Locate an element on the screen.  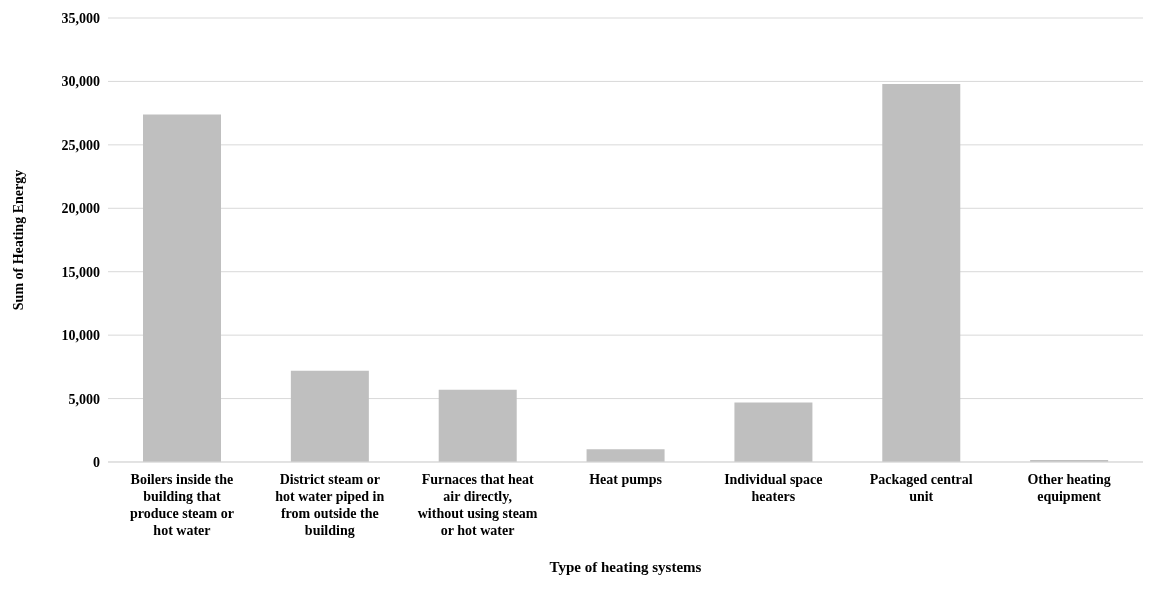
x-axis-title: Type of heating systems is located at coordinates (625, 567).